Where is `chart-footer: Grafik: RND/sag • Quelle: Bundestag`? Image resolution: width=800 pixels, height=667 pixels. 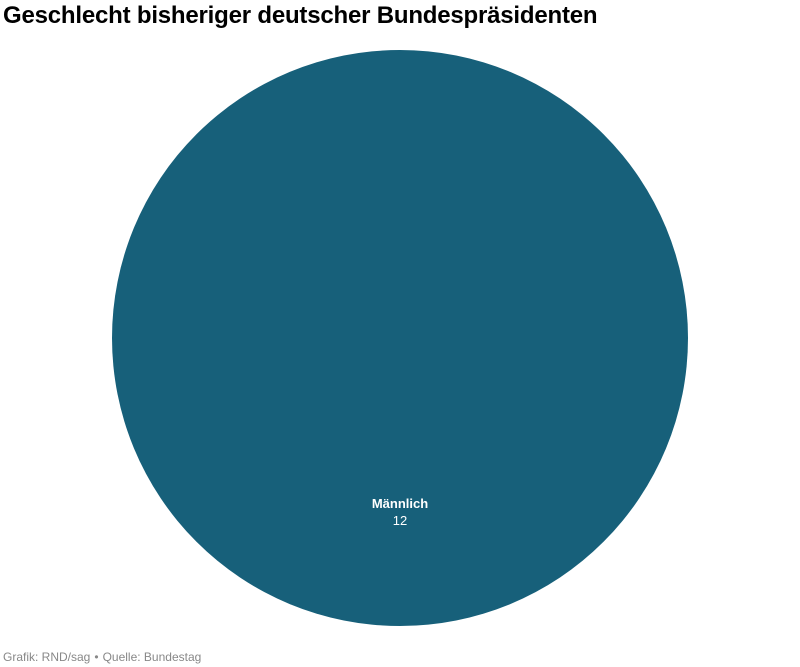 chart-footer: Grafik: RND/sag • Quelle: Bundestag is located at coordinates (102, 657).